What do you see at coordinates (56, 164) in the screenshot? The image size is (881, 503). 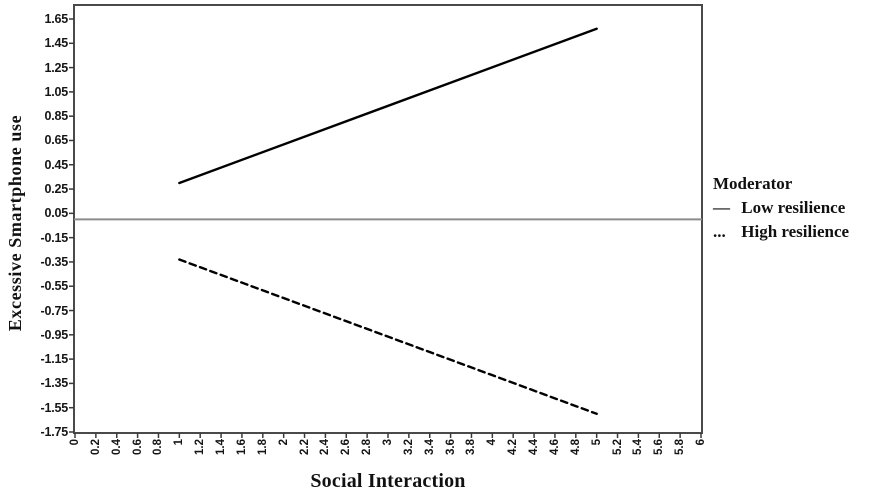 I see `y-tick-label: 0.45` at bounding box center [56, 164].